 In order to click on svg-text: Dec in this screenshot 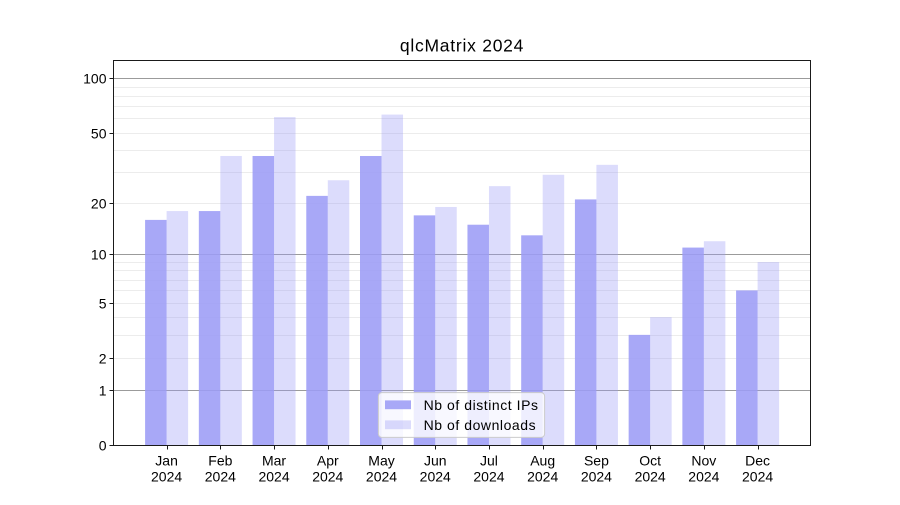, I will do `click(757, 461)`.